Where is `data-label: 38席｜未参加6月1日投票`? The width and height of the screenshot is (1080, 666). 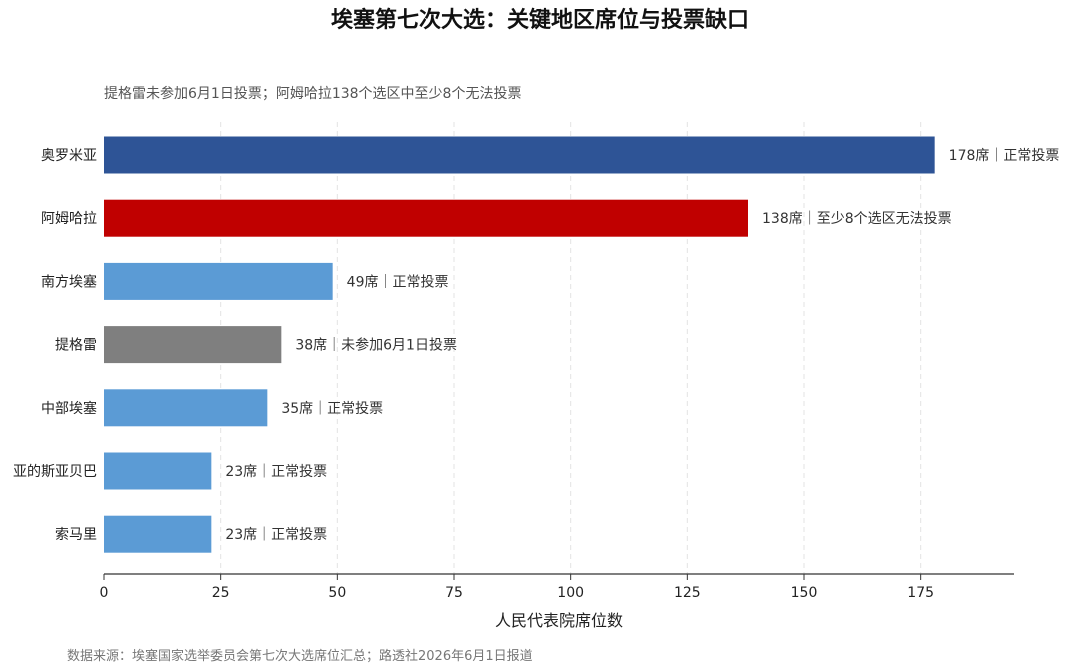 data-label: 38席｜未参加6月1日投票 is located at coordinates (376, 345).